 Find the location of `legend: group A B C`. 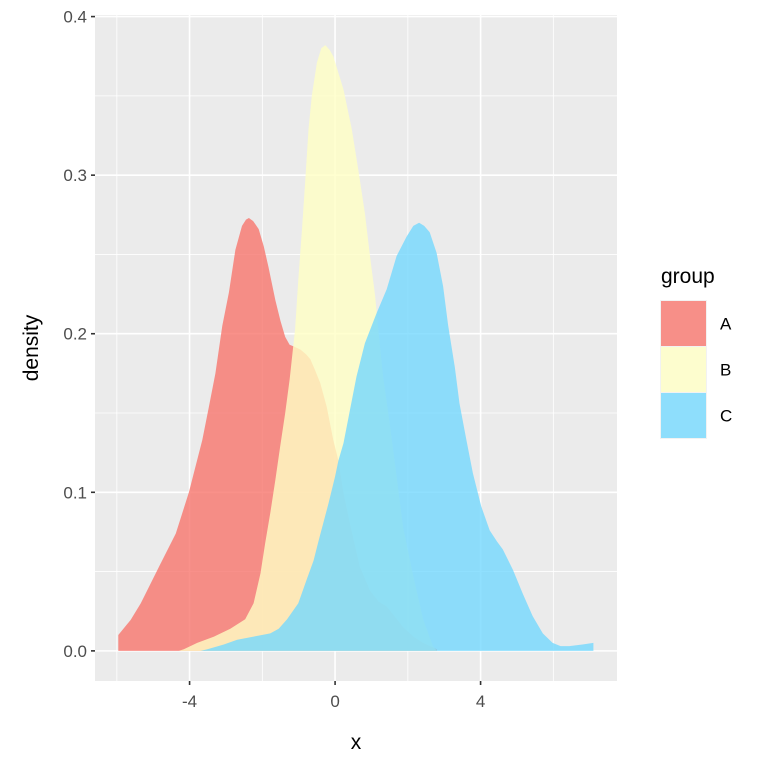

legend: group A B C is located at coordinates (696, 352).